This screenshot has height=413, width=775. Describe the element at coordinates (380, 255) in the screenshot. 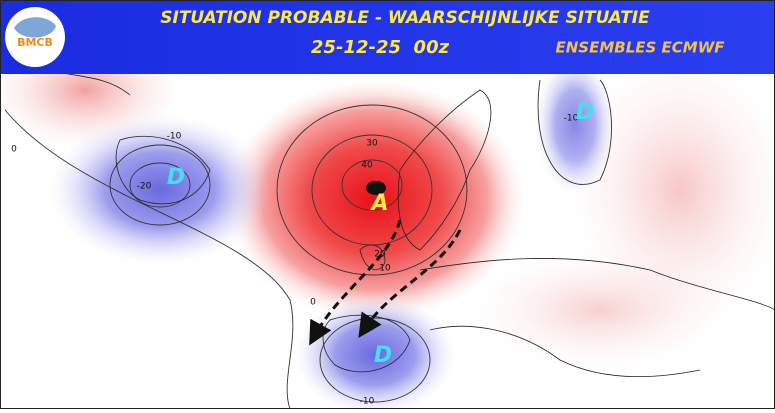

I see `contour-label: 20` at that location.